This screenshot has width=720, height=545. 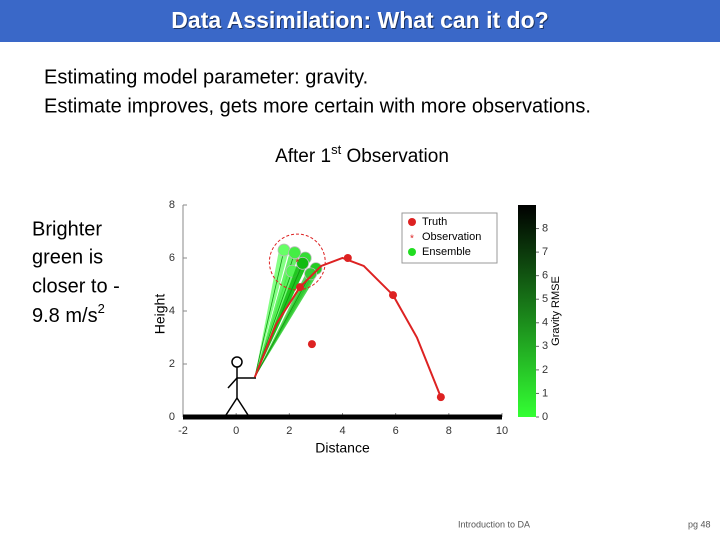 What do you see at coordinates (556, 311) in the screenshot?
I see `colorbar-label: Gravity RMSE` at bounding box center [556, 311].